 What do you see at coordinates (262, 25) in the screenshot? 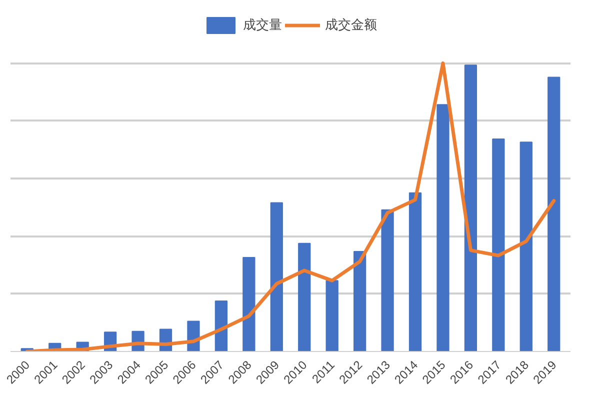
I see `legend-label: 成交量` at bounding box center [262, 25].